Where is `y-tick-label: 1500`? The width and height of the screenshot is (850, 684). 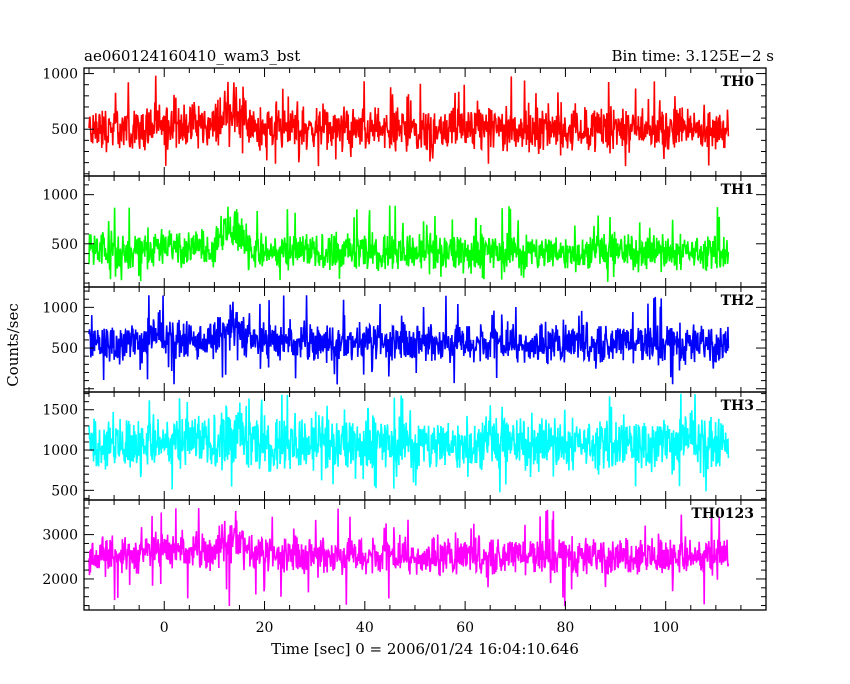 y-tick-label: 1500 is located at coordinates (60, 411).